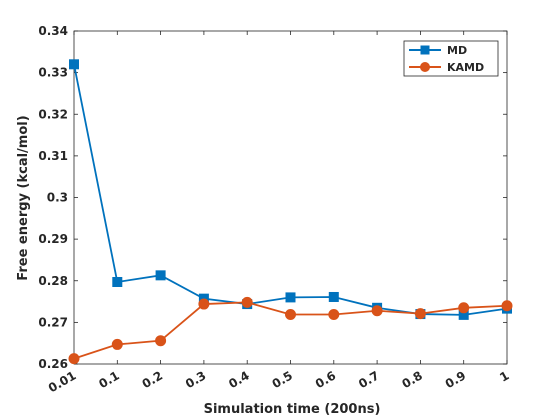  Describe the element at coordinates (57, 198) in the screenshot. I see `y-tick-label: 0.3` at that location.